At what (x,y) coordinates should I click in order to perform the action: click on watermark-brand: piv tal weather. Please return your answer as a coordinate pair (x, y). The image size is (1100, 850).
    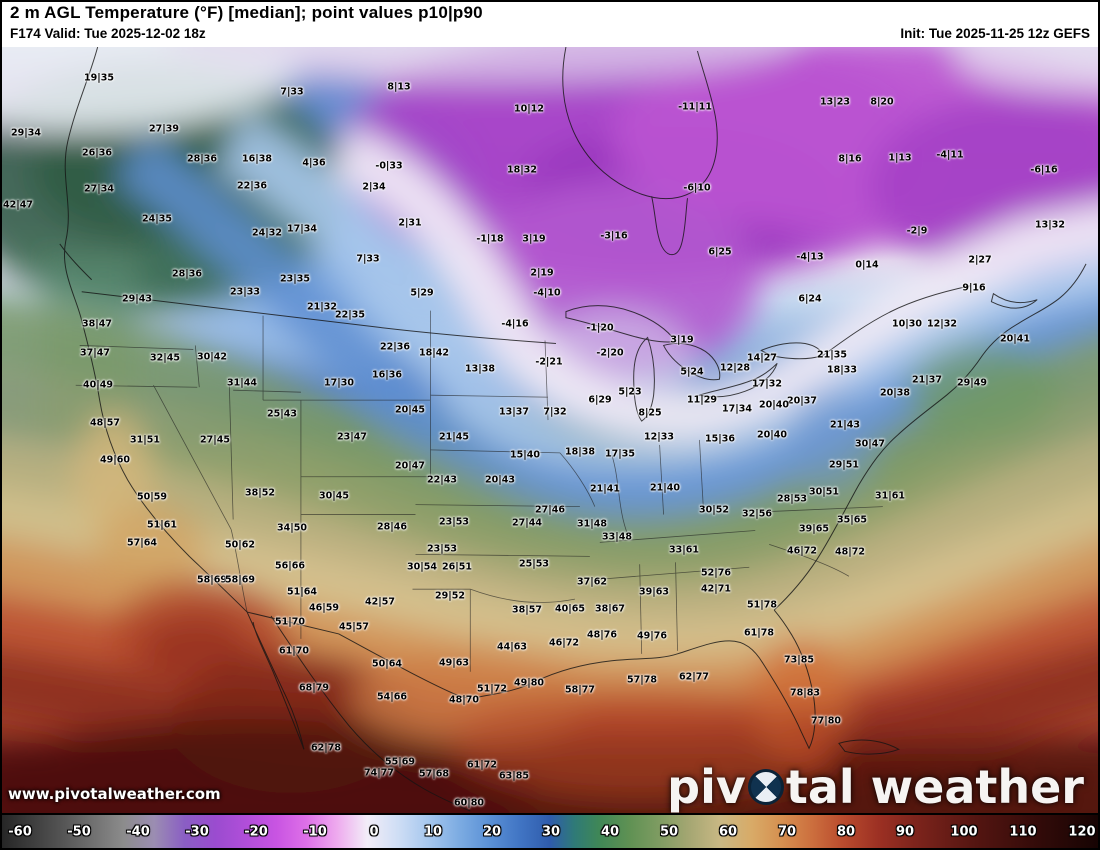
    Looking at the image, I should click on (875, 787).